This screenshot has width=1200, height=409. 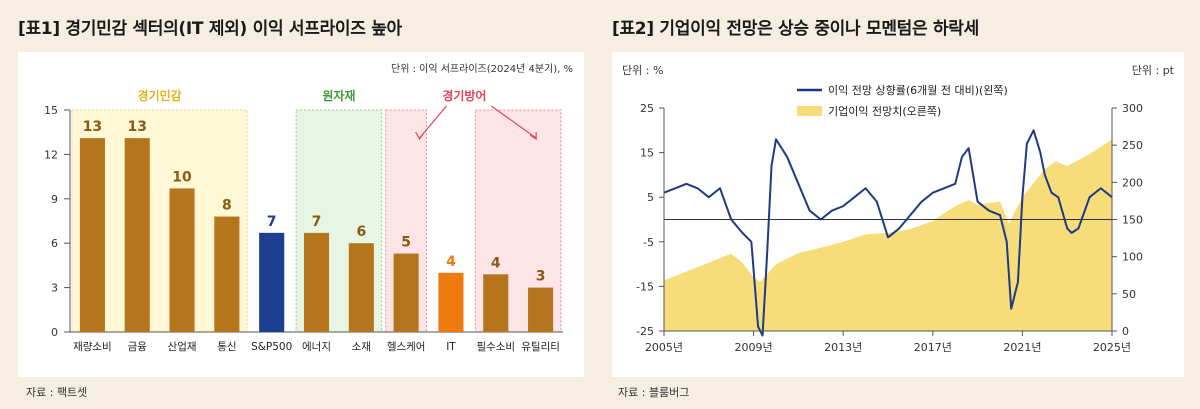 I want to click on group-label-materials: 원자재, so click(x=338, y=95).